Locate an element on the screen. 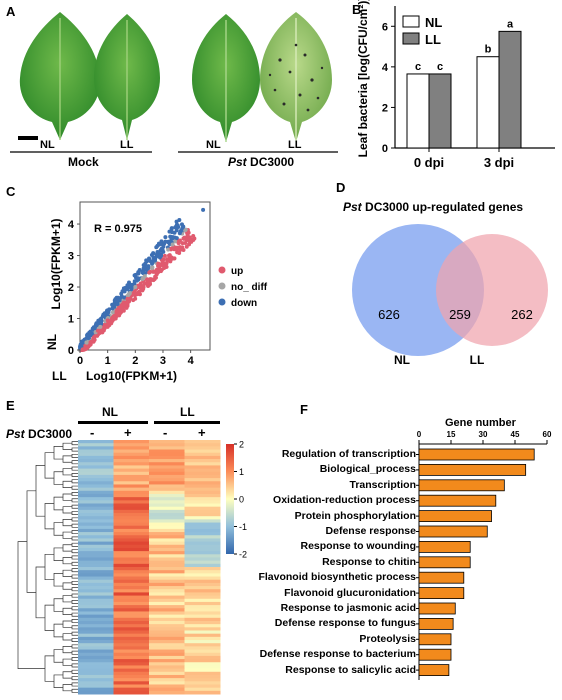 Image resolution: width=562 pixels, height=700 pixels. b-bar-letter: b is located at coordinates (488, 50).